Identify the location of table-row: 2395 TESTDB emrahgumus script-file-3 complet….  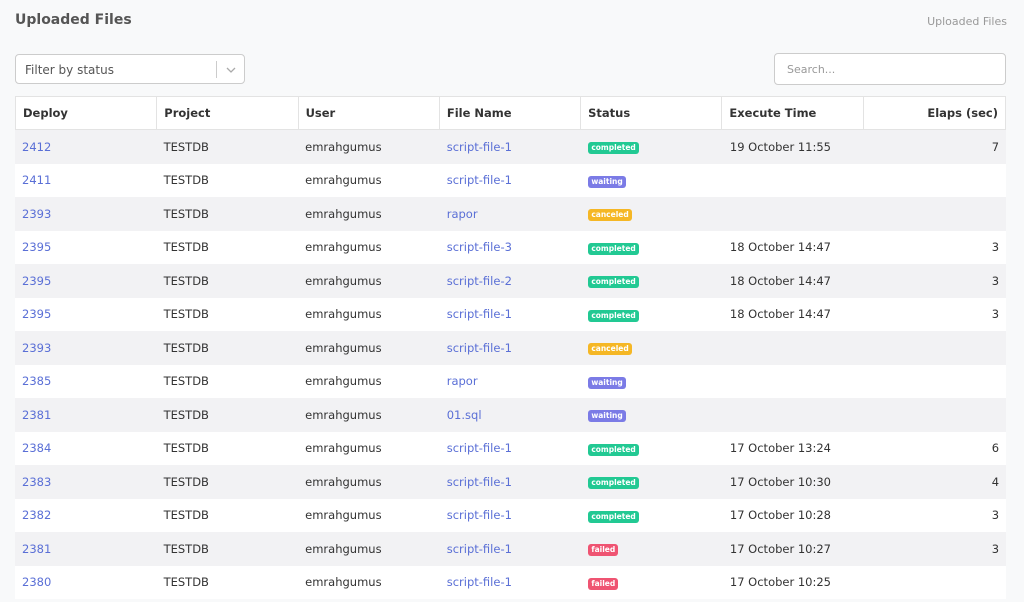
(510, 247).